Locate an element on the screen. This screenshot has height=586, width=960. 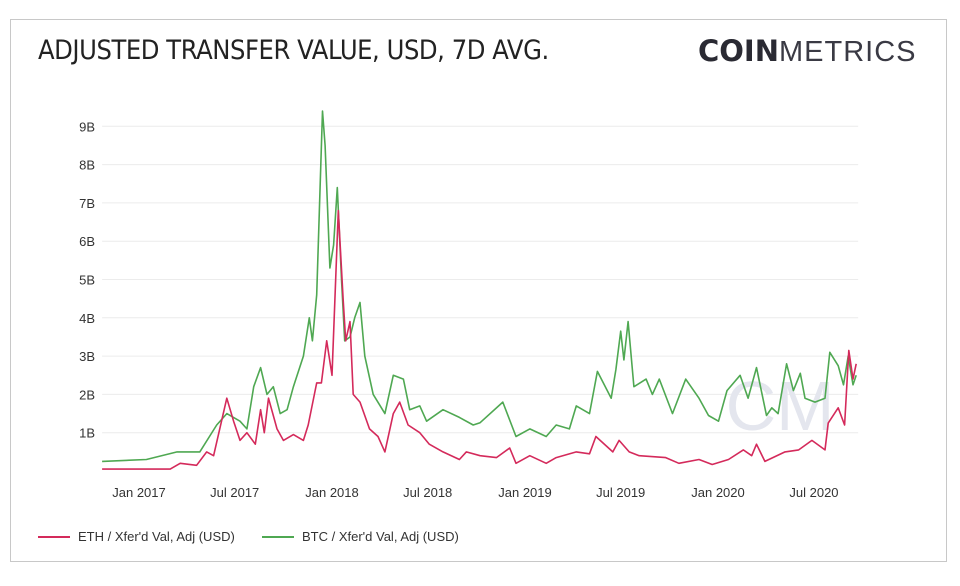
coinmetrics-logo: COINMETRICS is located at coordinates (807, 51).